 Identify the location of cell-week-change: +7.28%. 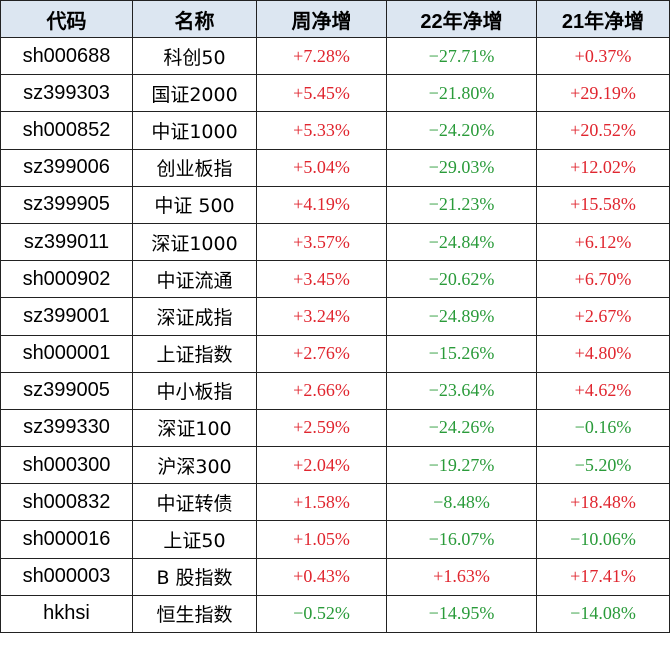
(321, 56).